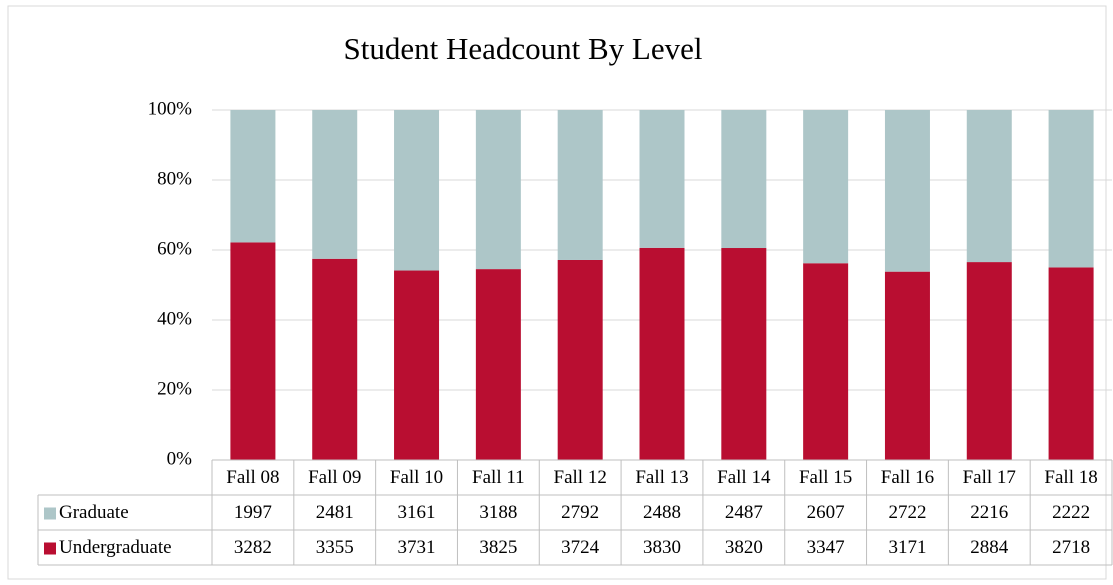 The width and height of the screenshot is (1113, 585). What do you see at coordinates (580, 477) in the screenshot?
I see `x-tick-label: Fall 12` at bounding box center [580, 477].